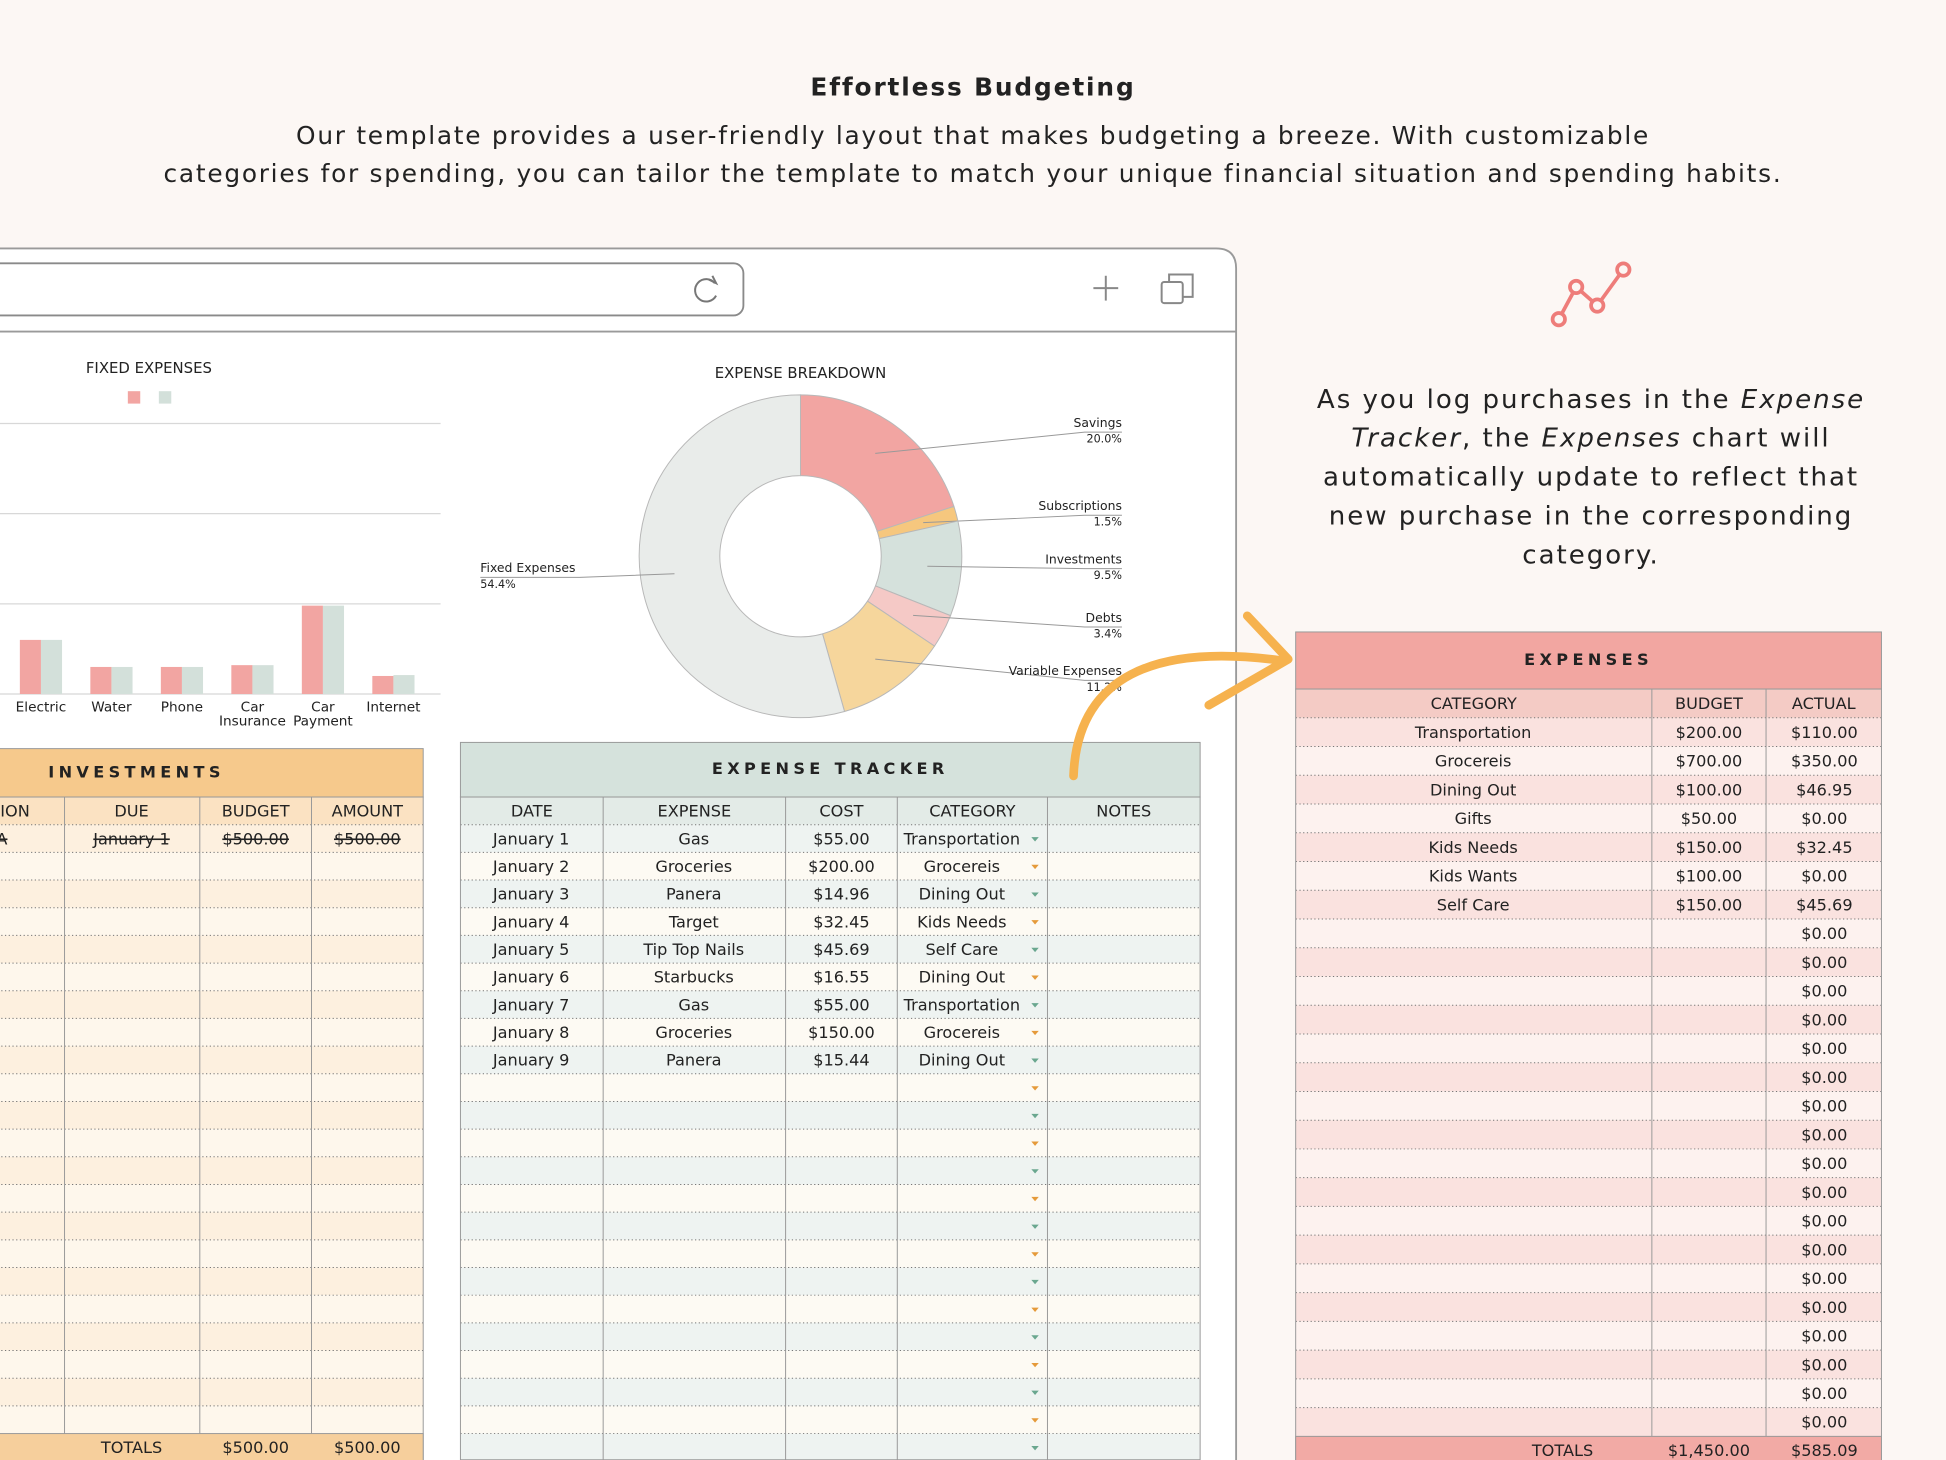  I want to click on cell: Transportation, so click(1472, 732).